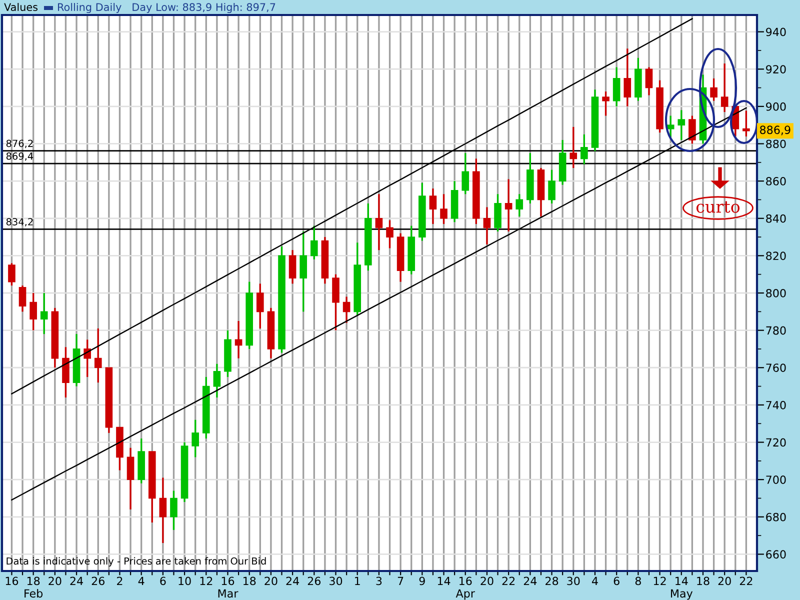 Image resolution: width=800 pixels, height=600 pixels. What do you see at coordinates (136, 562) in the screenshot?
I see `annotation: Data is indicative only - Prices are taken from Our Bid` at bounding box center [136, 562].